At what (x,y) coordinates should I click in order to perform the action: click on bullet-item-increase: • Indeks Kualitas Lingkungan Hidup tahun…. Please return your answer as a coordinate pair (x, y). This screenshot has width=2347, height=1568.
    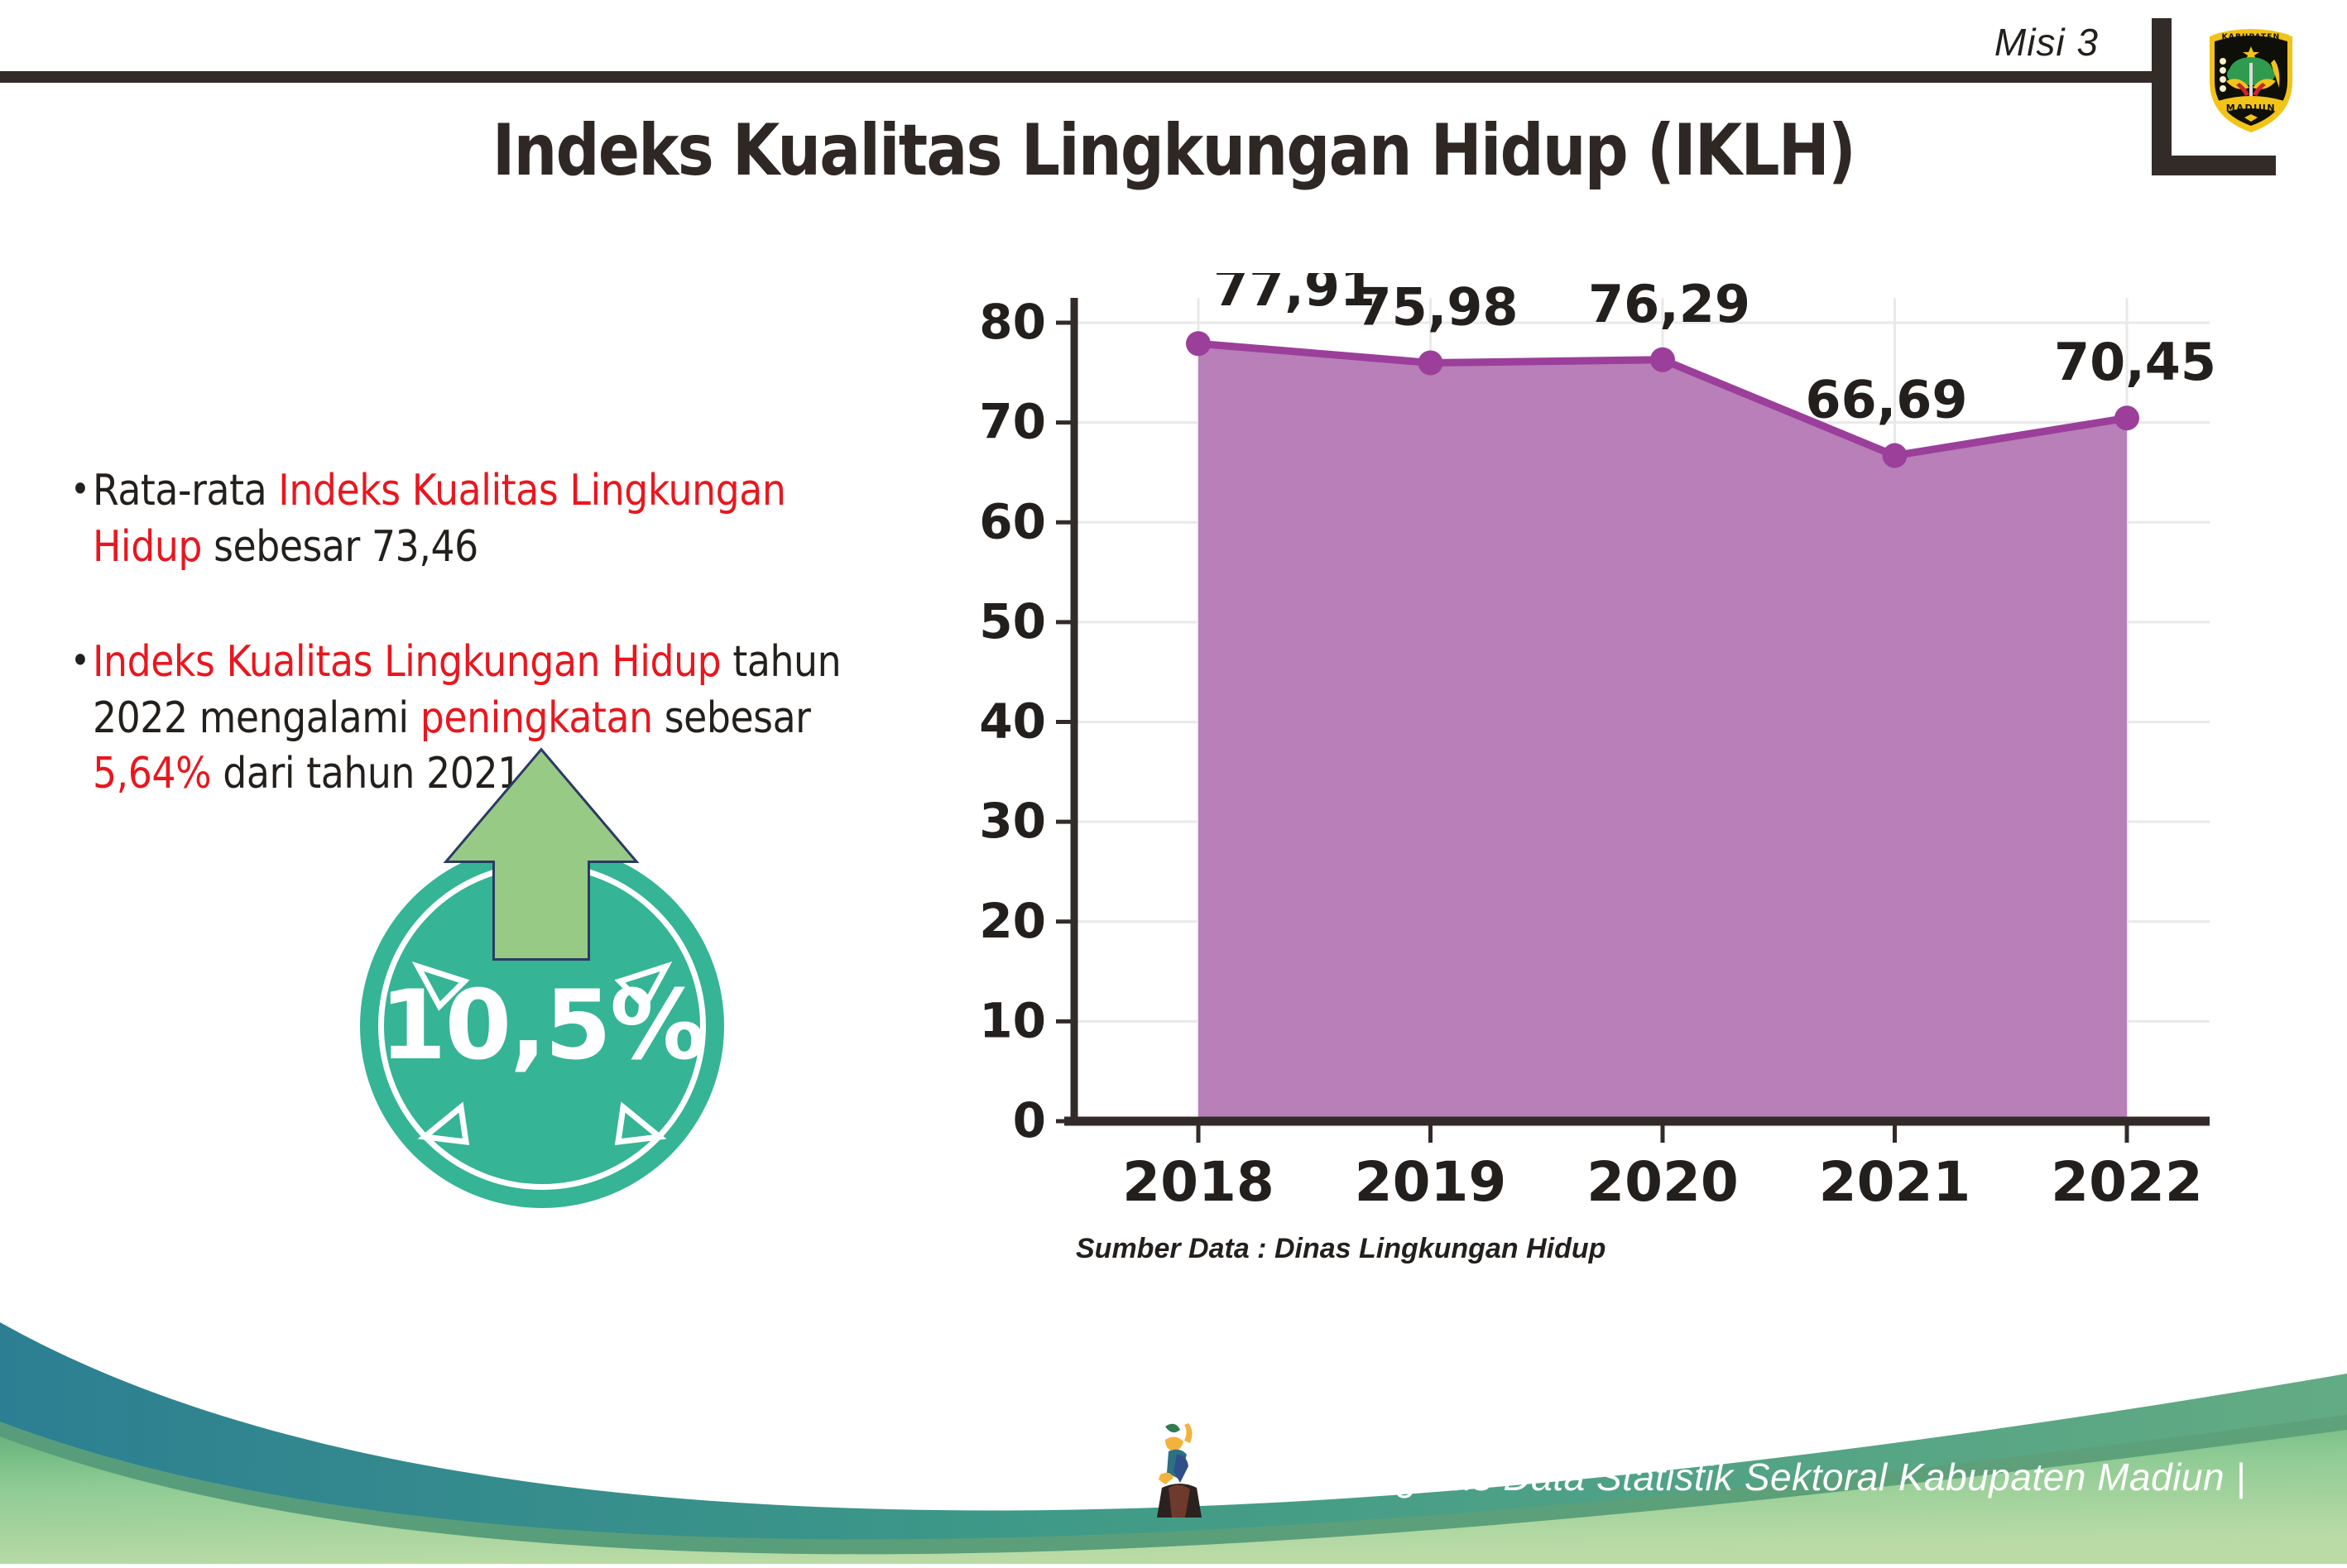
    Looking at the image, I should click on (467, 719).